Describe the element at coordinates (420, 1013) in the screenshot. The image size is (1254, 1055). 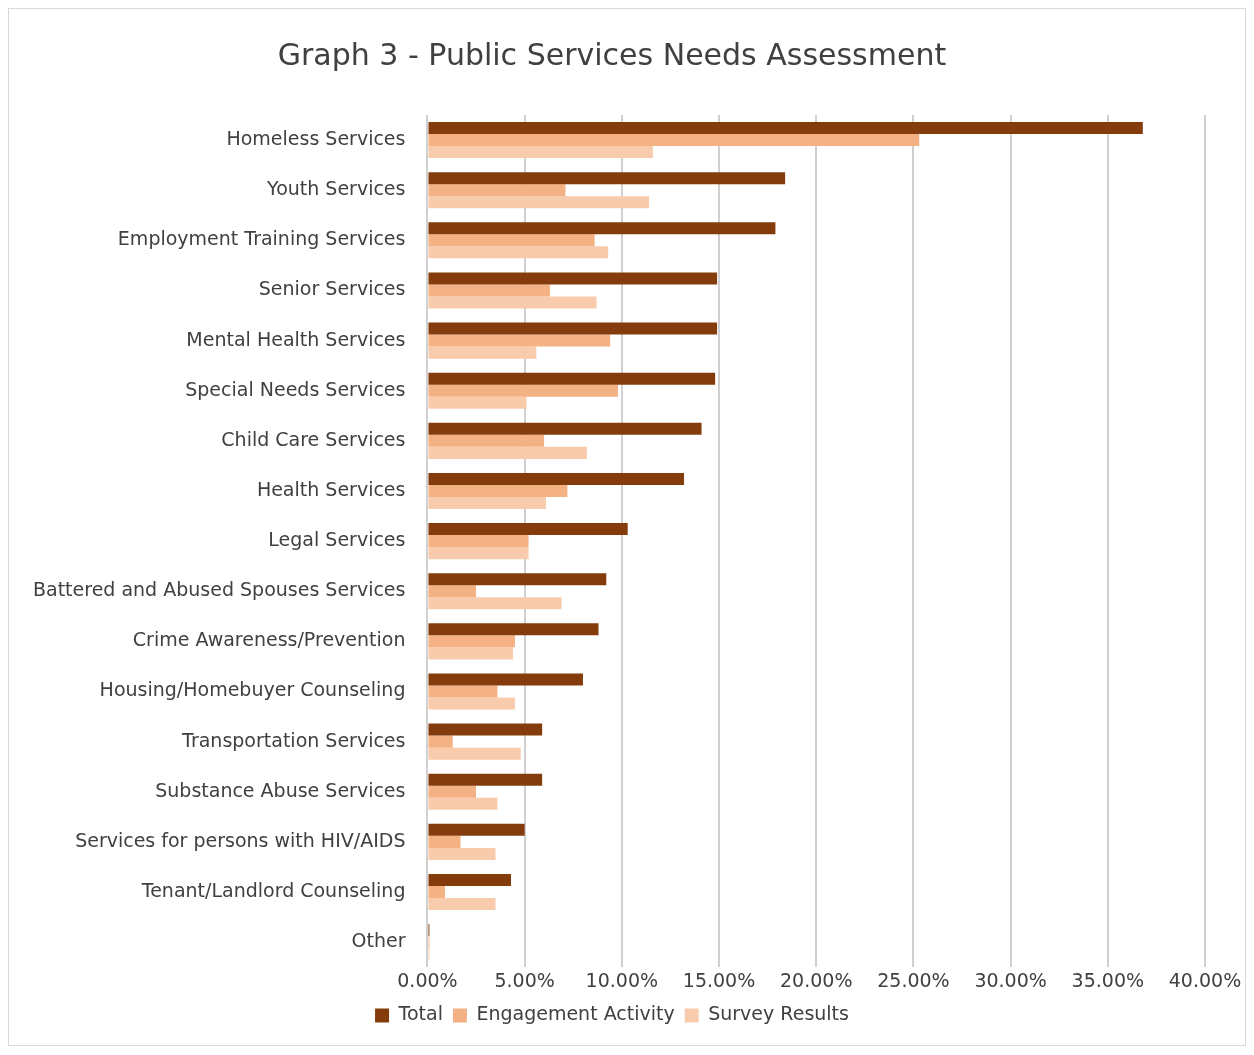
I see `legend-label: Total` at that location.